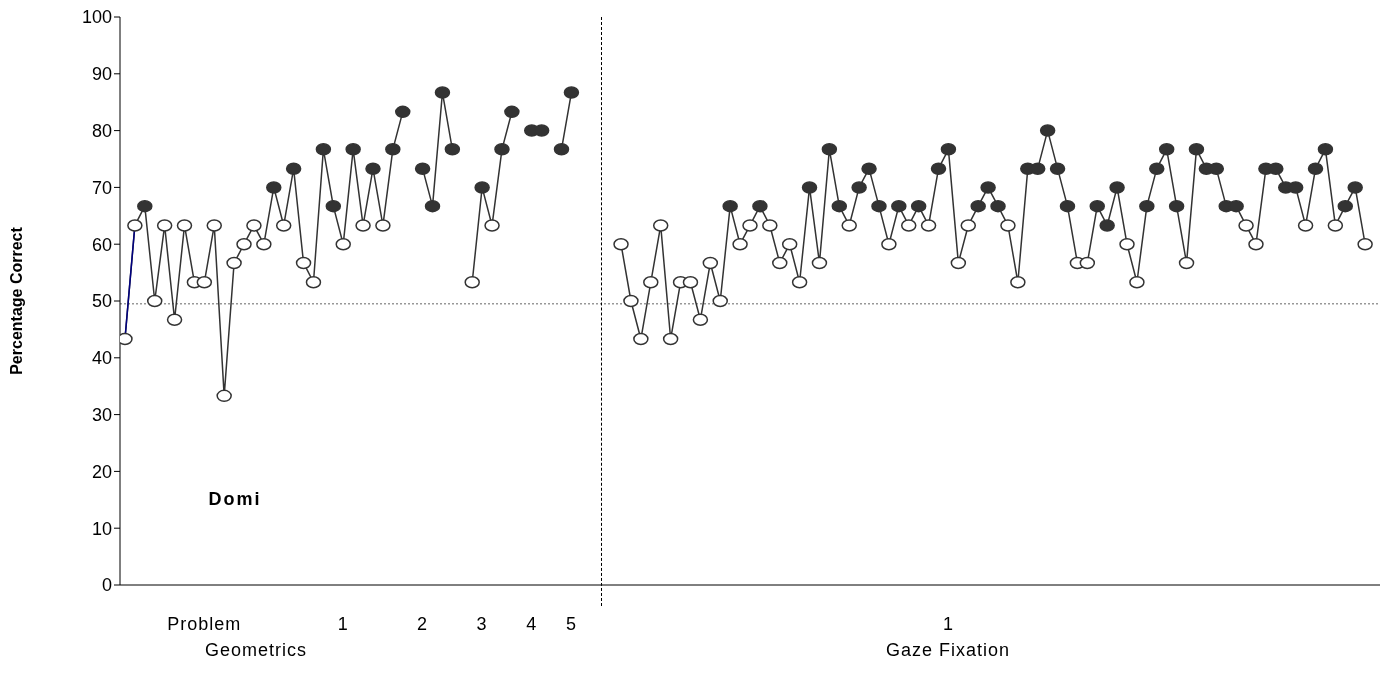 This screenshot has height=697, width=1391. What do you see at coordinates (101, 301) in the screenshot?
I see `y-tick-label: 50` at bounding box center [101, 301].